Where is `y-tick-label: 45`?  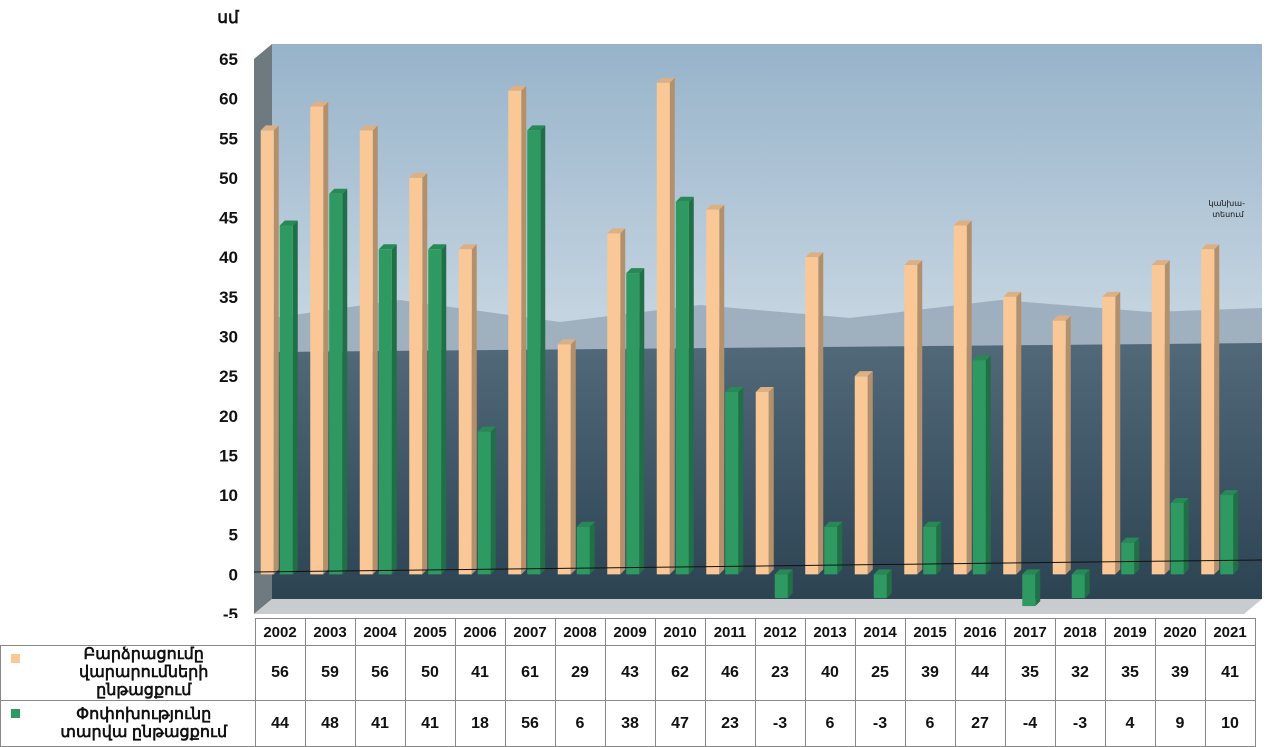
y-tick-label: 45 is located at coordinates (228, 218).